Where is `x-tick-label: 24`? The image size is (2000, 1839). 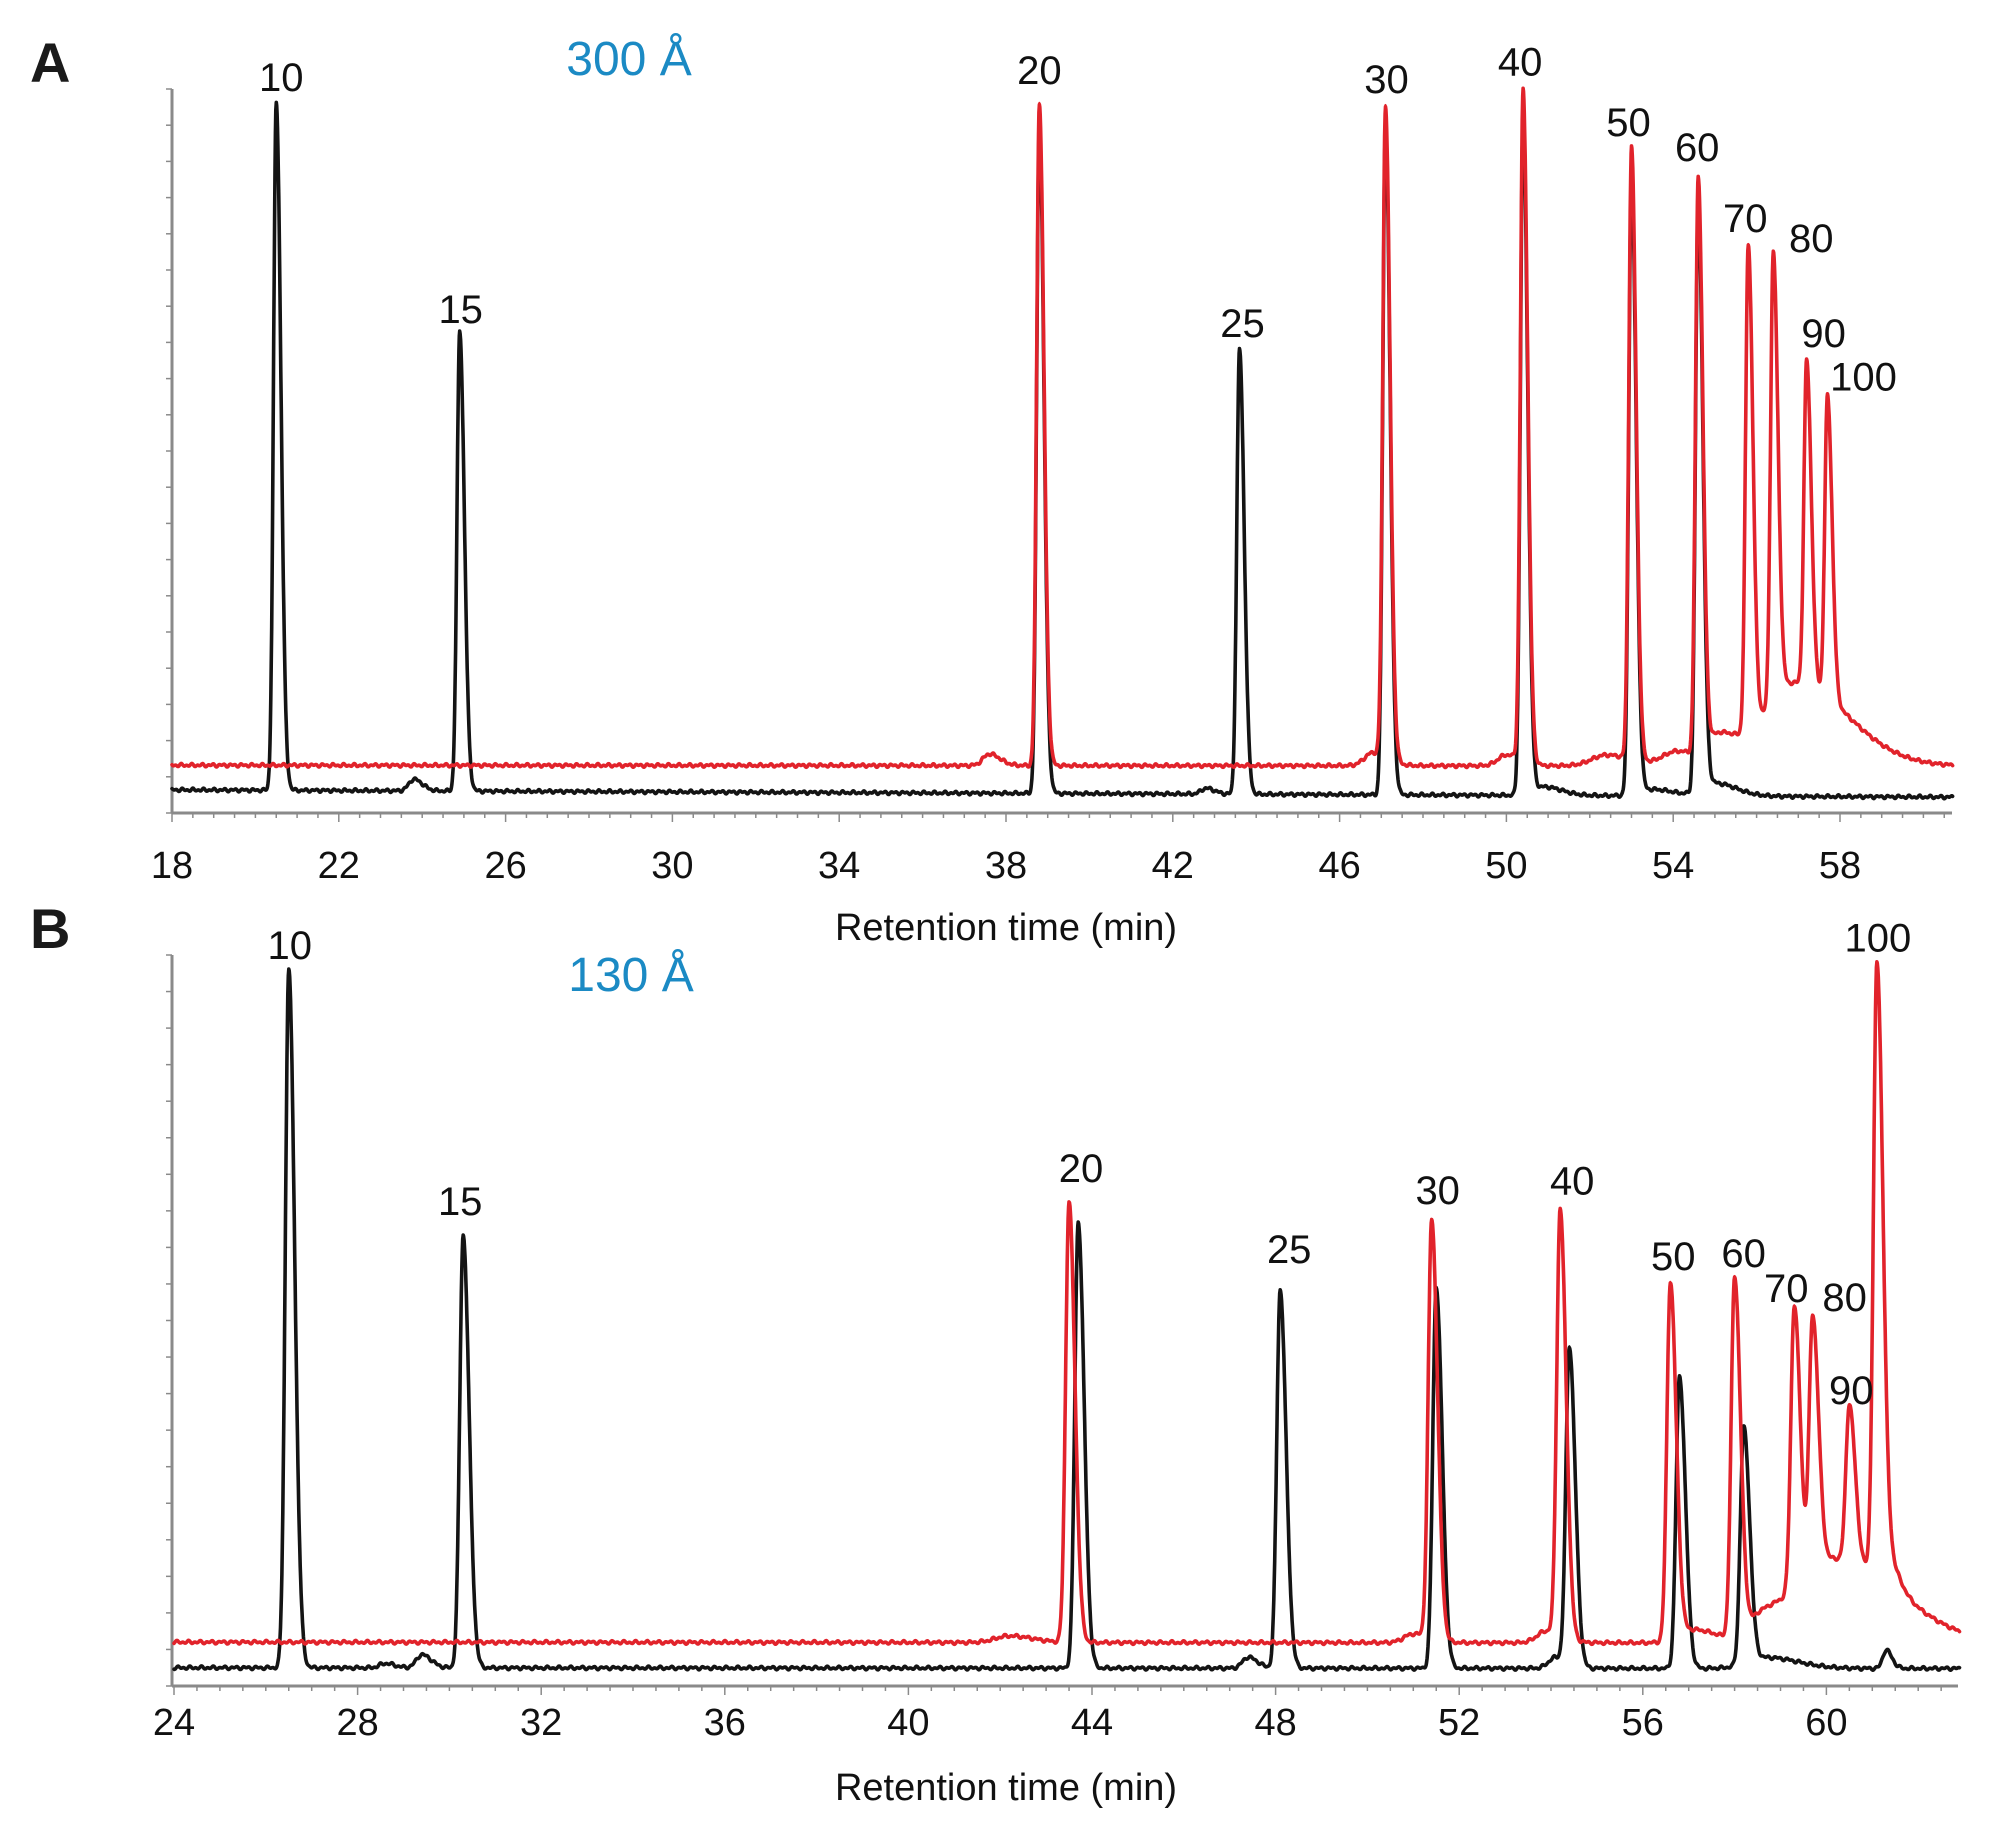
x-tick-label: 24 is located at coordinates (174, 1723).